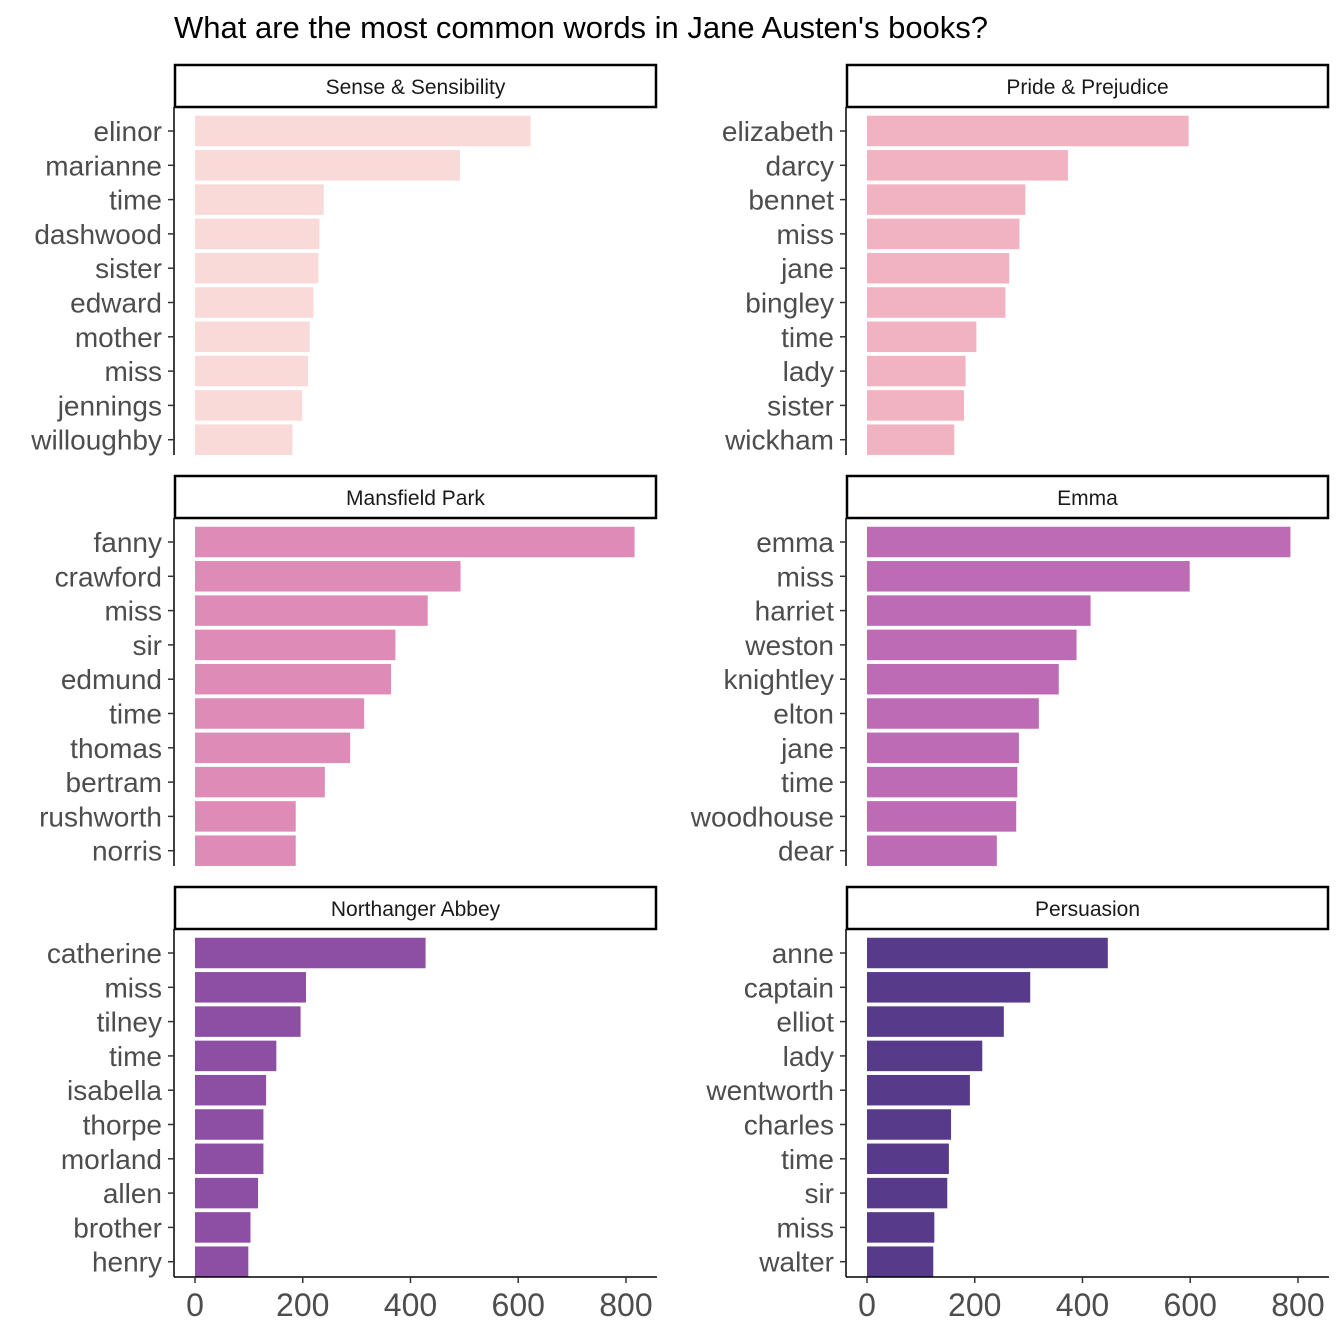  Describe the element at coordinates (135, 714) in the screenshot. I see `category-label-mansfield-park-time: time` at that location.